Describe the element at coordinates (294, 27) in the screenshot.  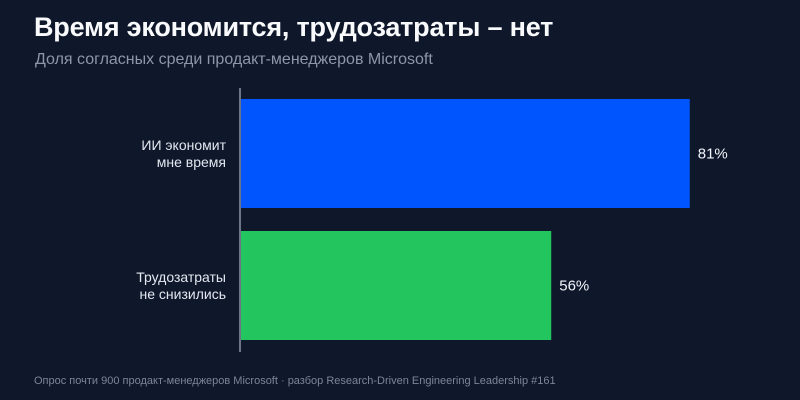
I see `chart-title: Время экономится, трудозатраты – нет` at that location.